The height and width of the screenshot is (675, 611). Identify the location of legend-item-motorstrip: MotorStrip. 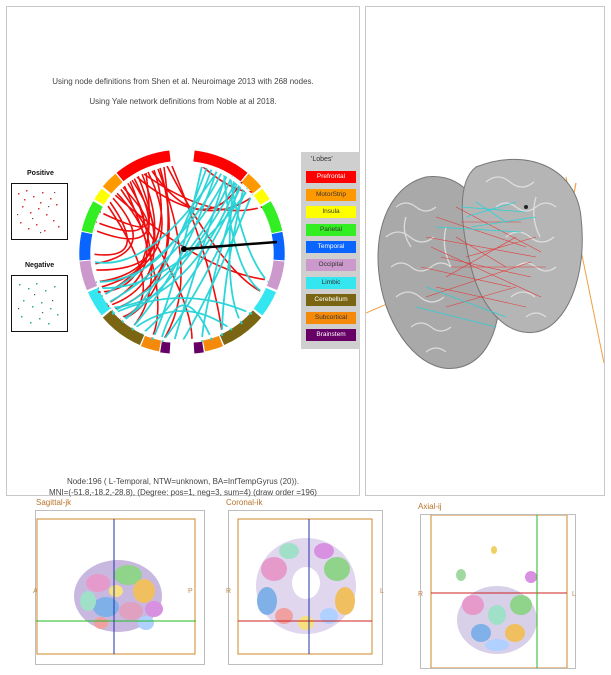
(331, 194).